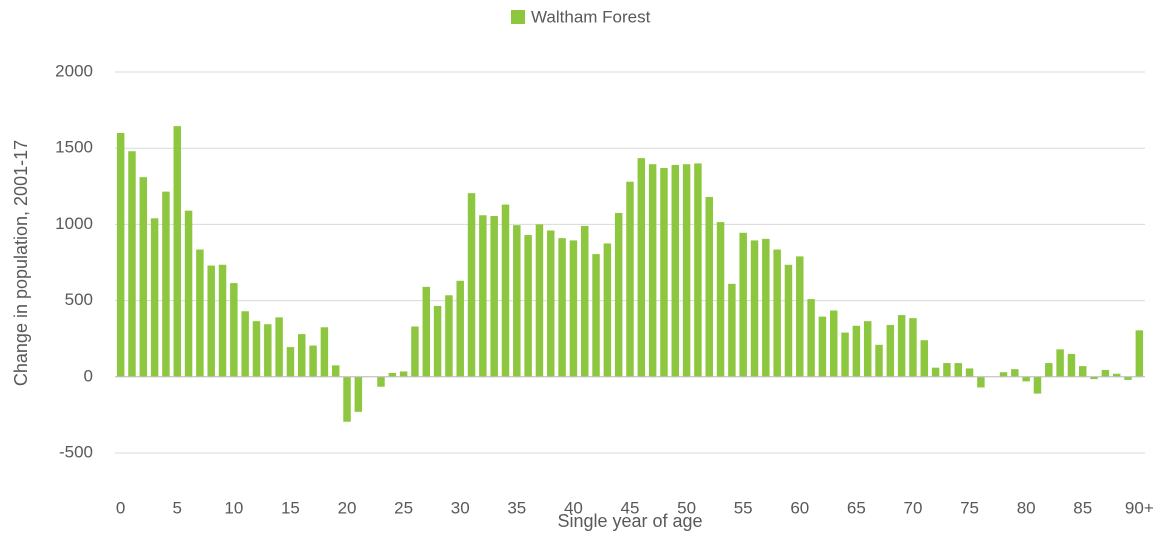 This screenshot has width=1162, height=538. What do you see at coordinates (913, 507) in the screenshot?
I see `x-tick-label: 70` at bounding box center [913, 507].